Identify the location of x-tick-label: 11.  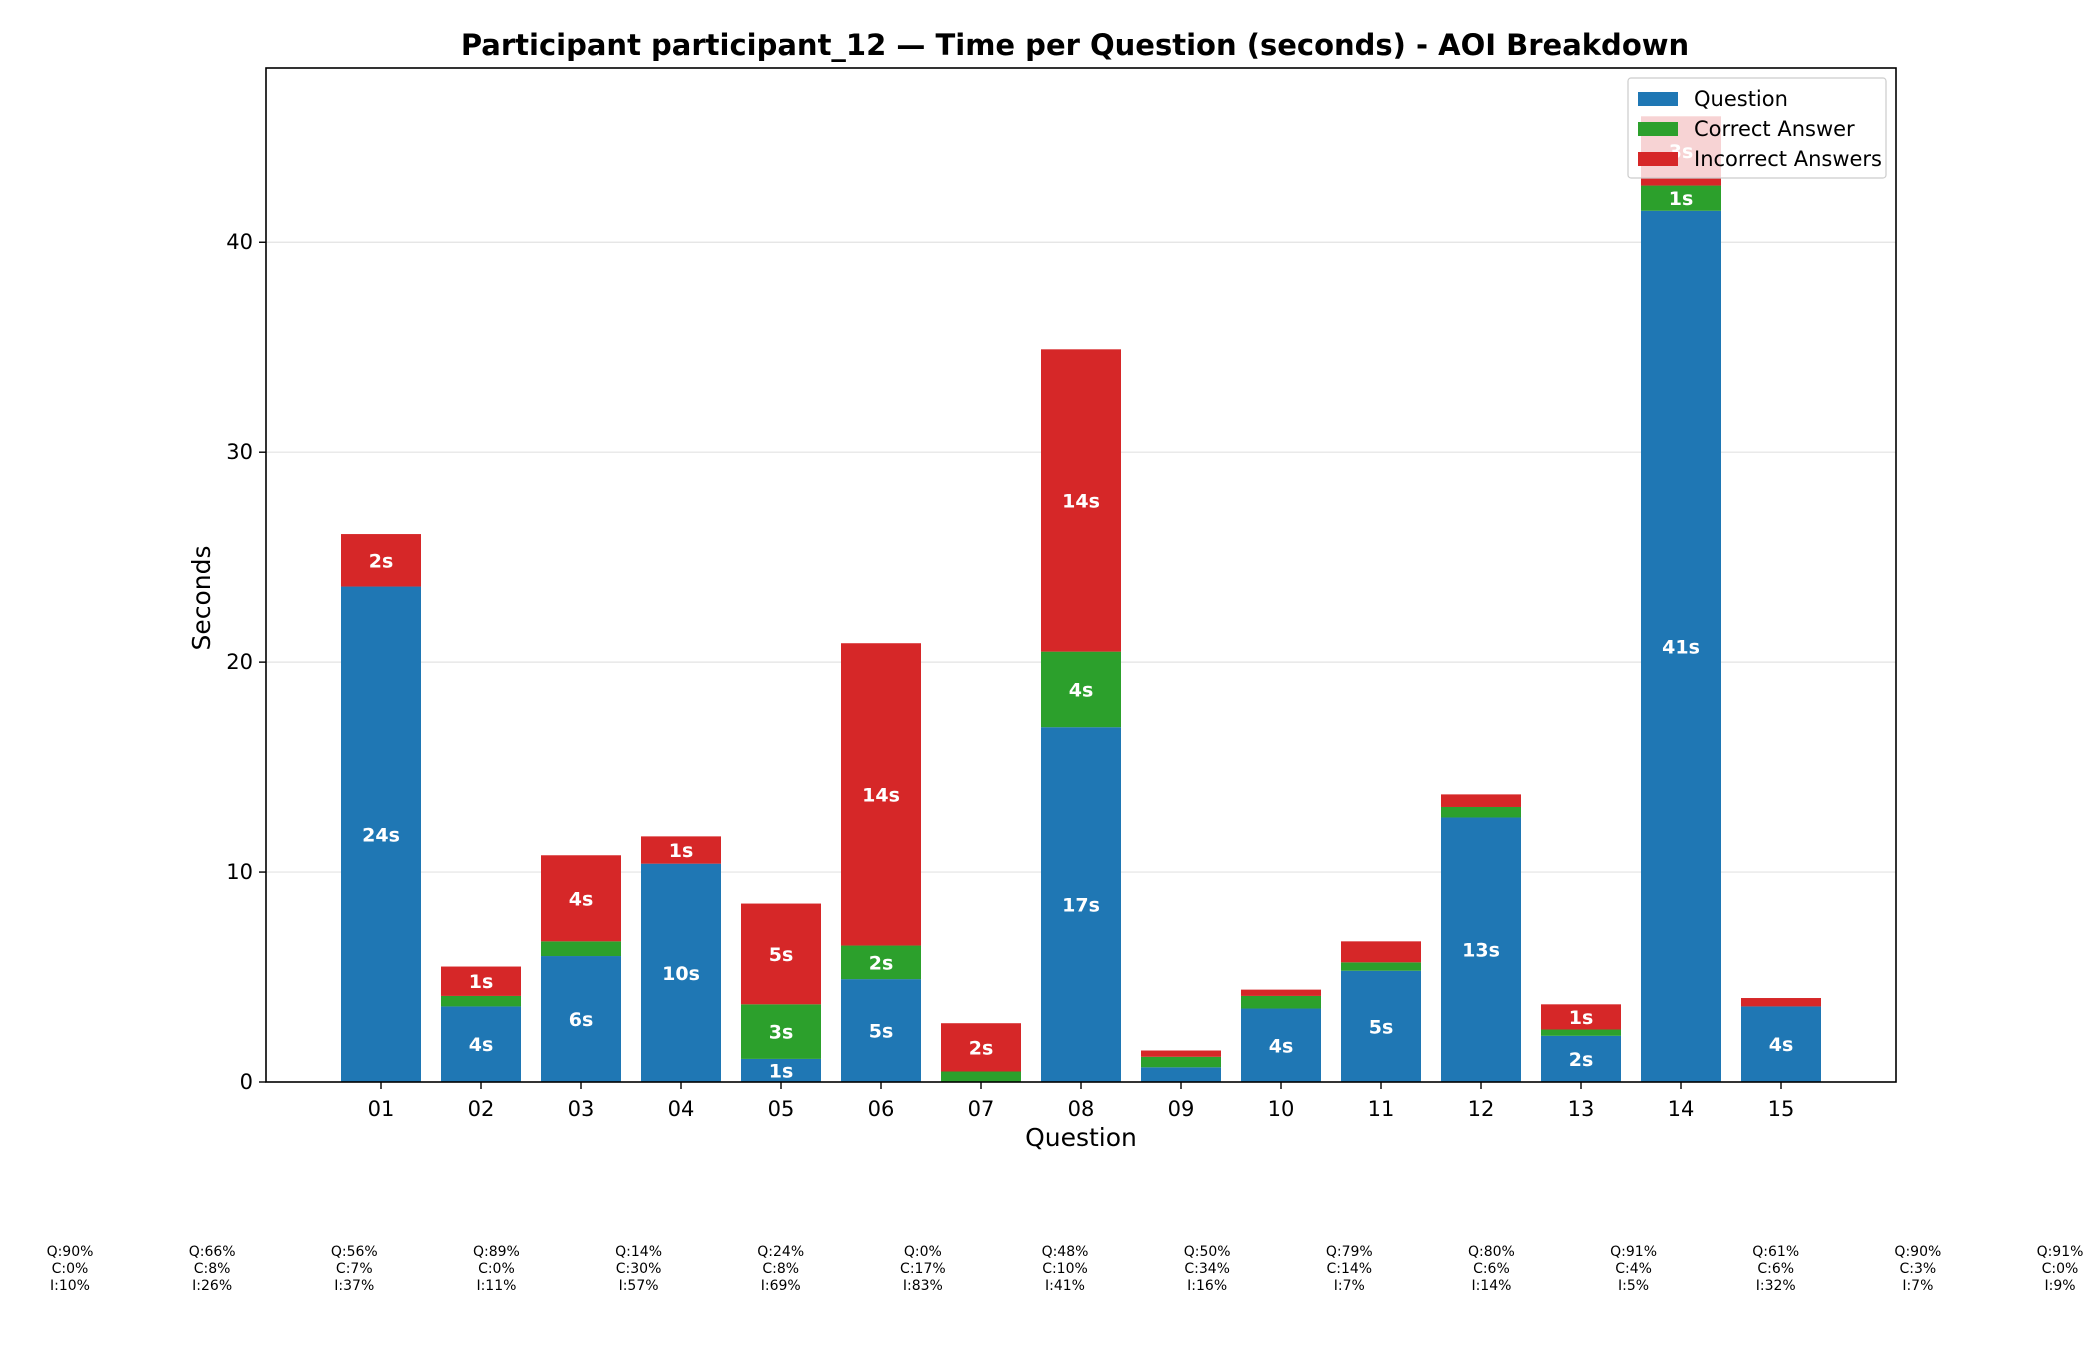
(1381, 1109).